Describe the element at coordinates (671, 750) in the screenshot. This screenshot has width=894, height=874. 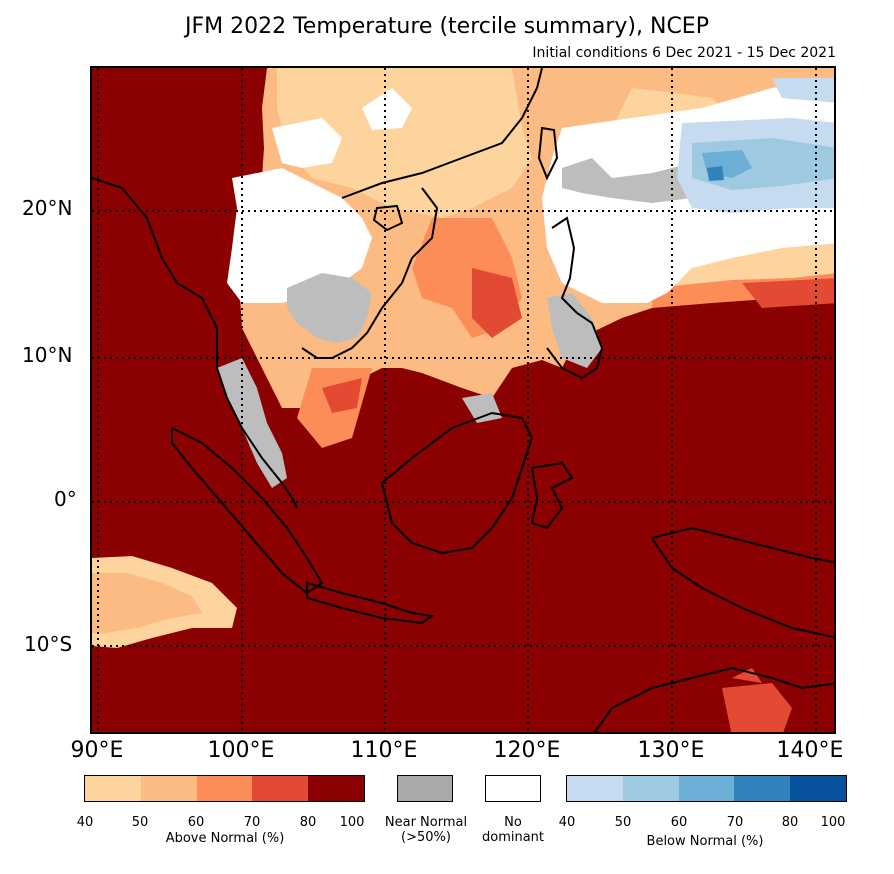
I see `lon-label-130e: 130°E` at that location.